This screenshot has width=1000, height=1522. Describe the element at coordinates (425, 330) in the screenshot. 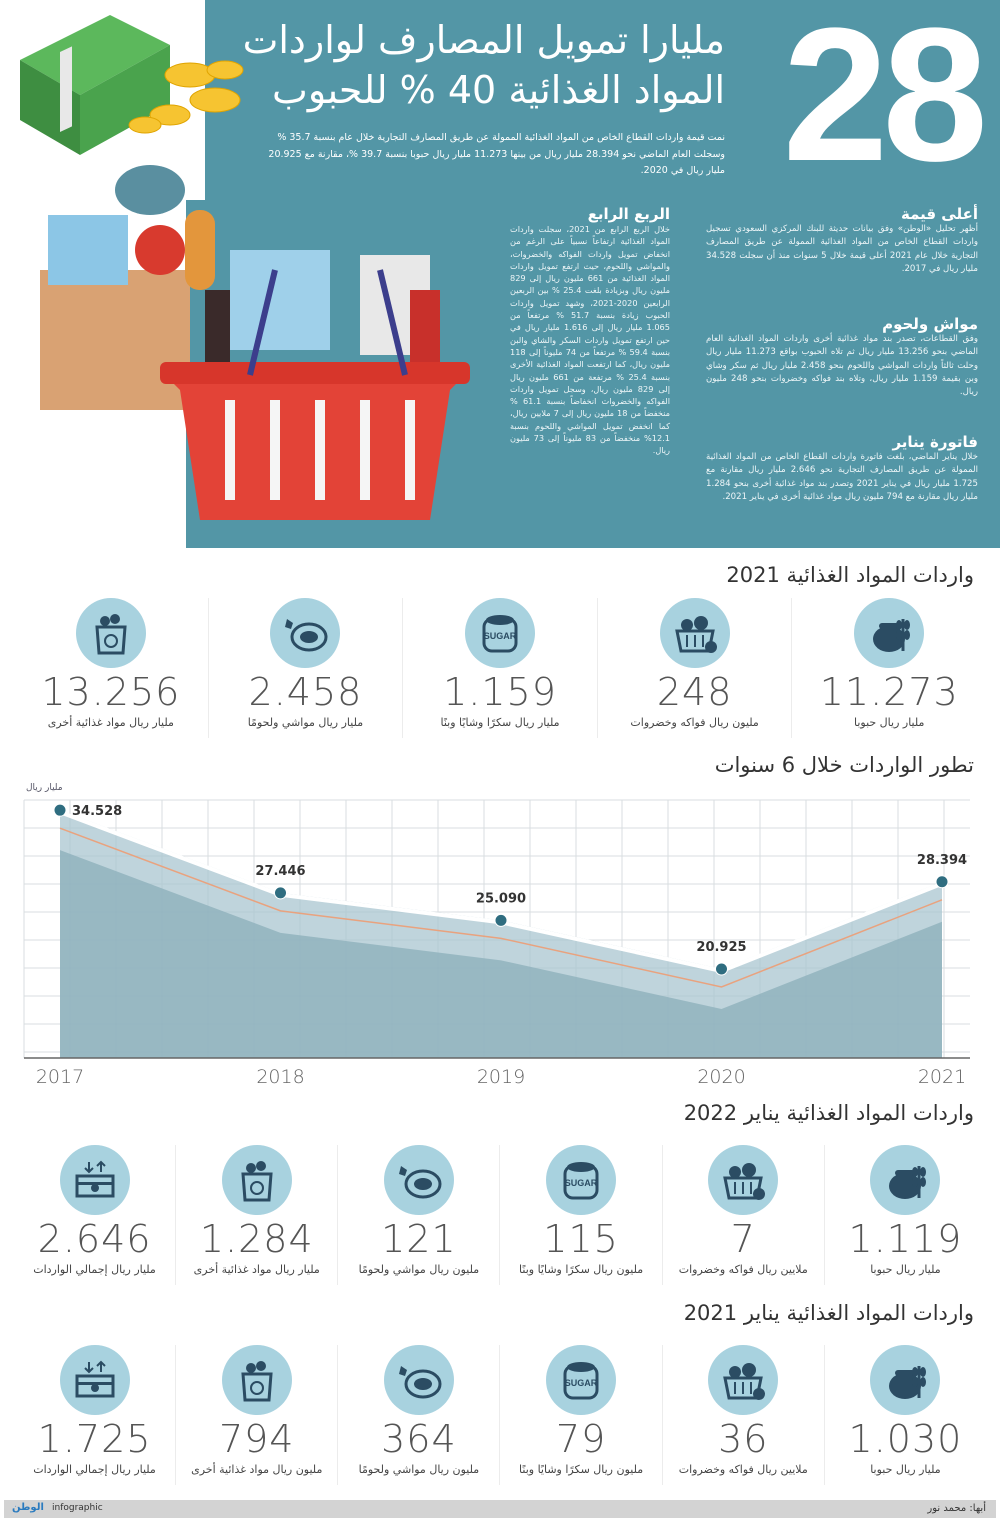

I see `ketchup-icon` at that location.